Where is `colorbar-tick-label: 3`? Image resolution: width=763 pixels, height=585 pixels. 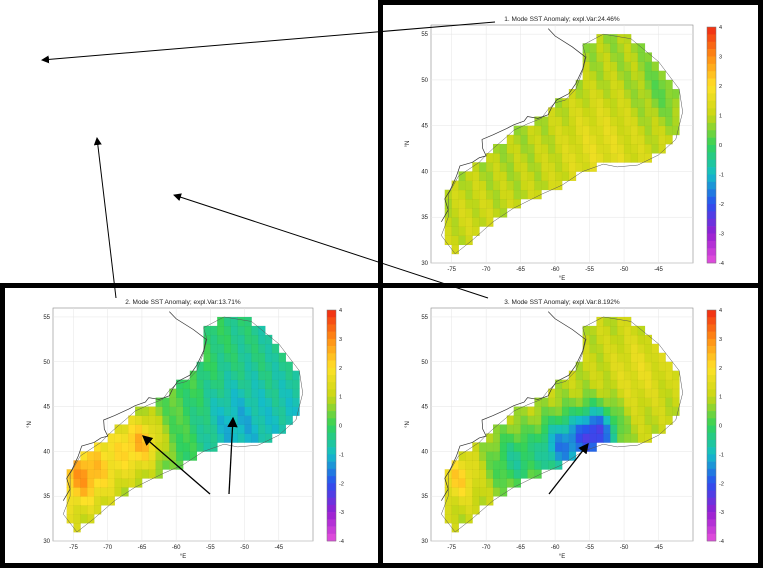
colorbar-tick-label: 3 is located at coordinates (720, 340).